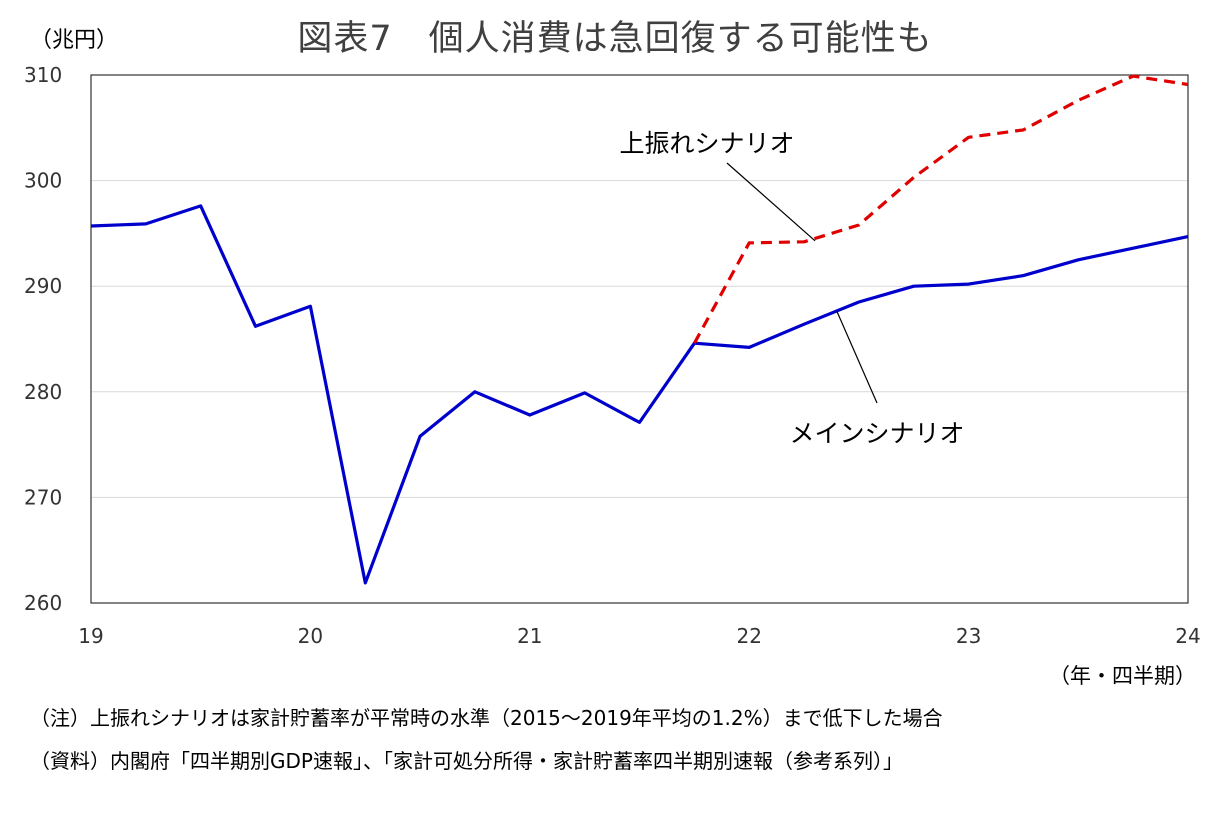  I want to click on x-tick-label-19: 19, so click(90, 636).